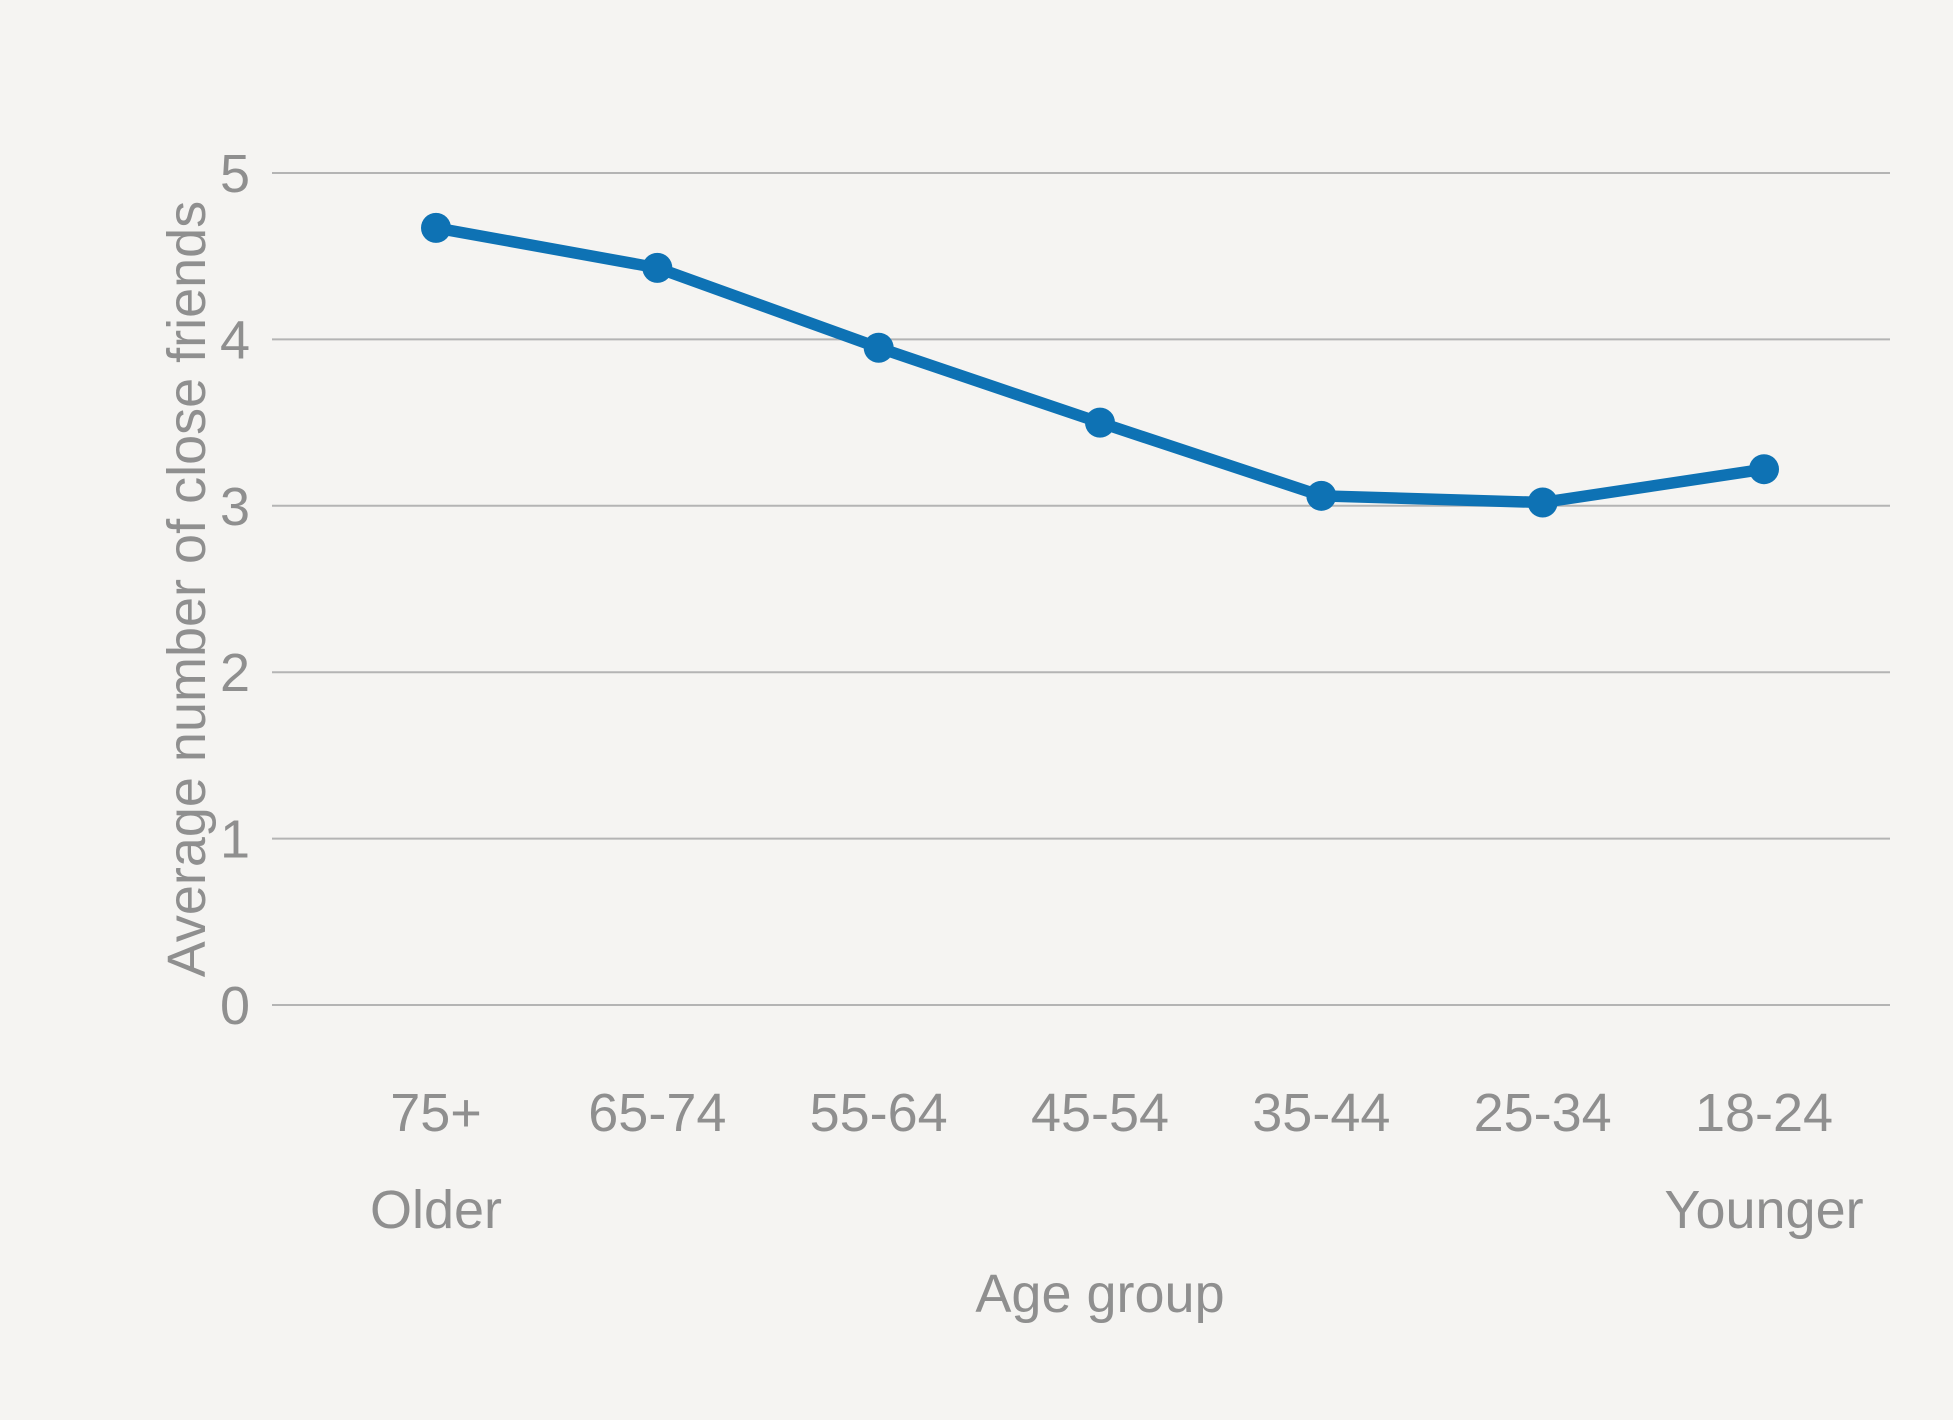  I want to click on y-tick-label: 1, so click(235, 840).